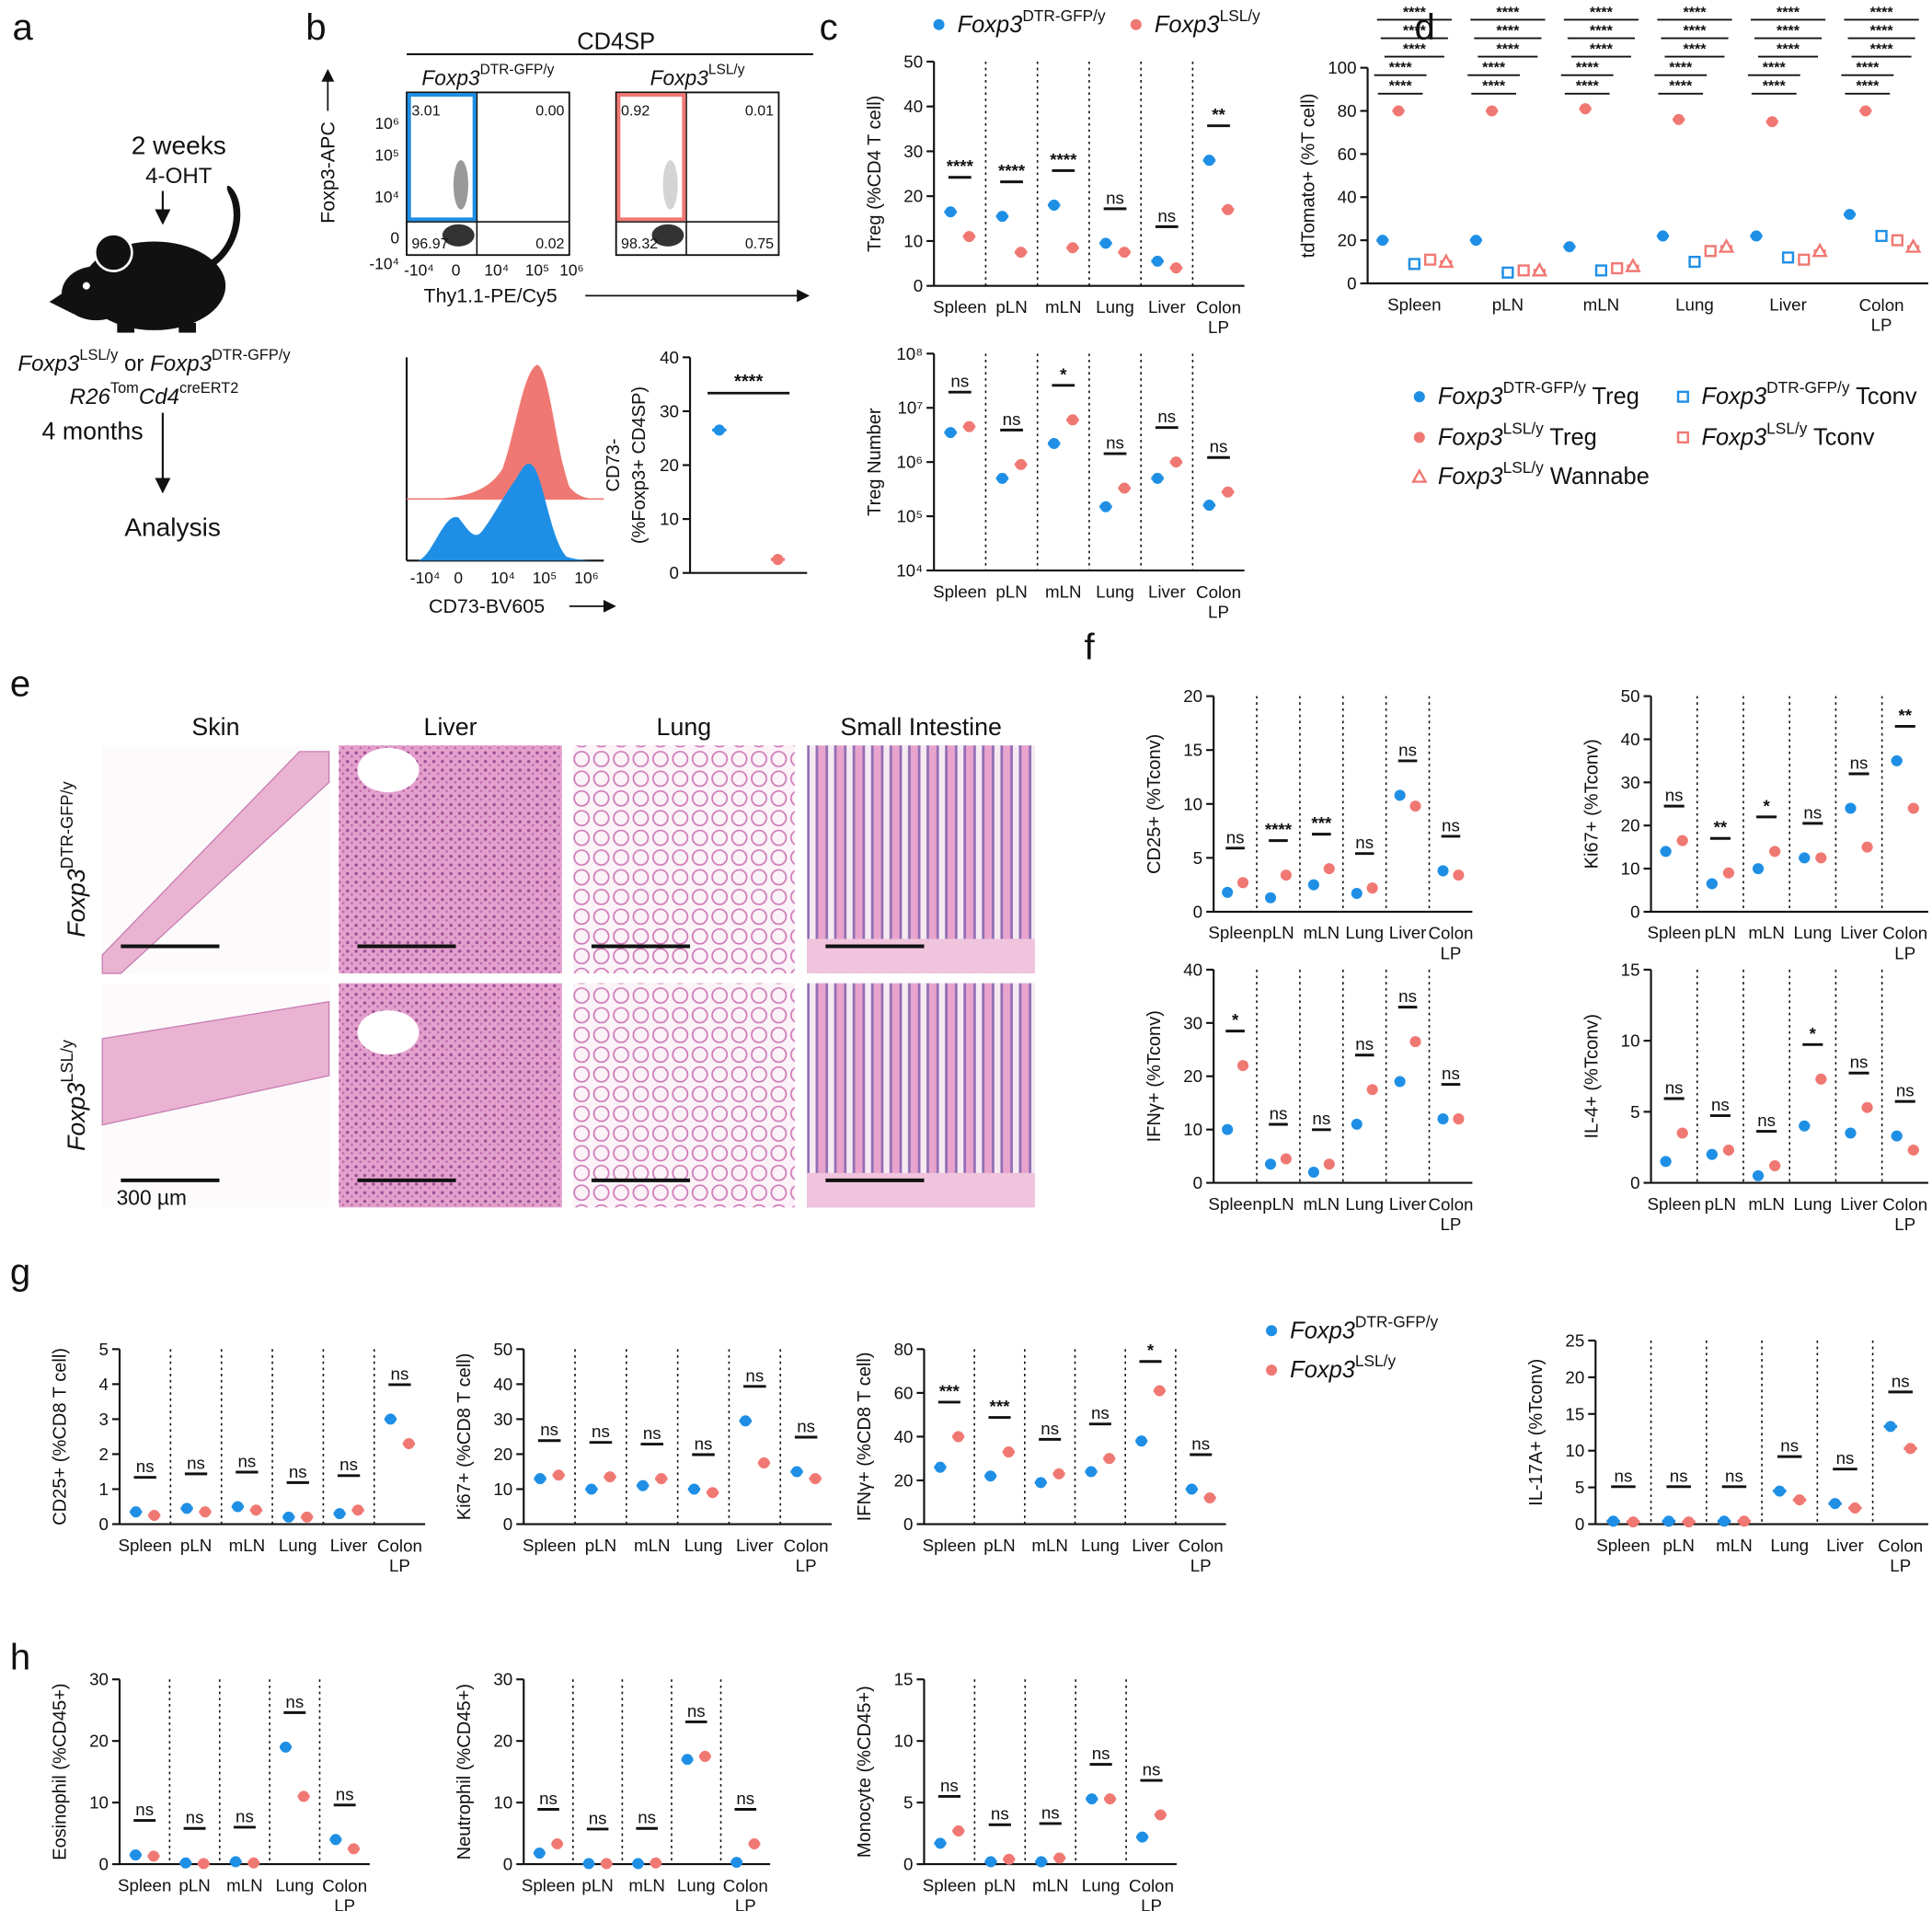 This screenshot has height=1911, width=1932. What do you see at coordinates (1630, 782) in the screenshot?
I see `y-tick-label: 30` at bounding box center [1630, 782].